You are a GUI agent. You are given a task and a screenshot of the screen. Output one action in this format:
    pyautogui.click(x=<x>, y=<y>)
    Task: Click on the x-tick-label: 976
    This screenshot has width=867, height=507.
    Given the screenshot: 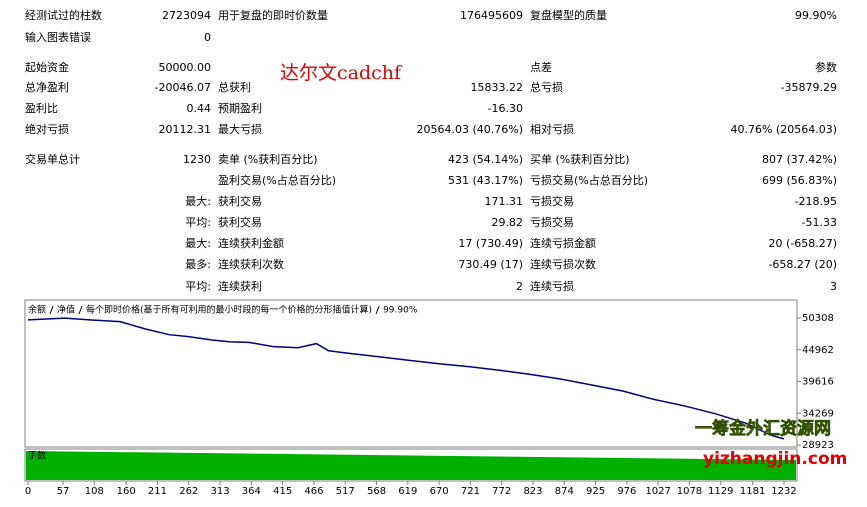 What is the action you would take?
    pyautogui.click(x=626, y=491)
    